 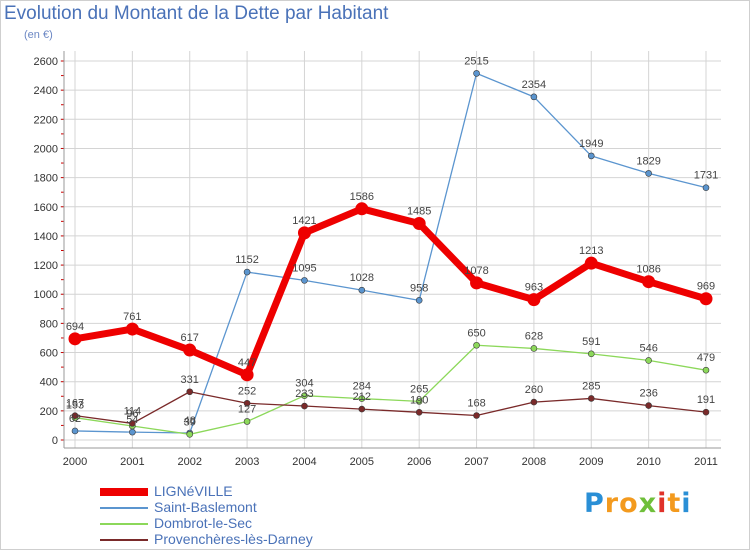 What do you see at coordinates (189, 462) in the screenshot?
I see `x-tick-label: 2002` at bounding box center [189, 462].